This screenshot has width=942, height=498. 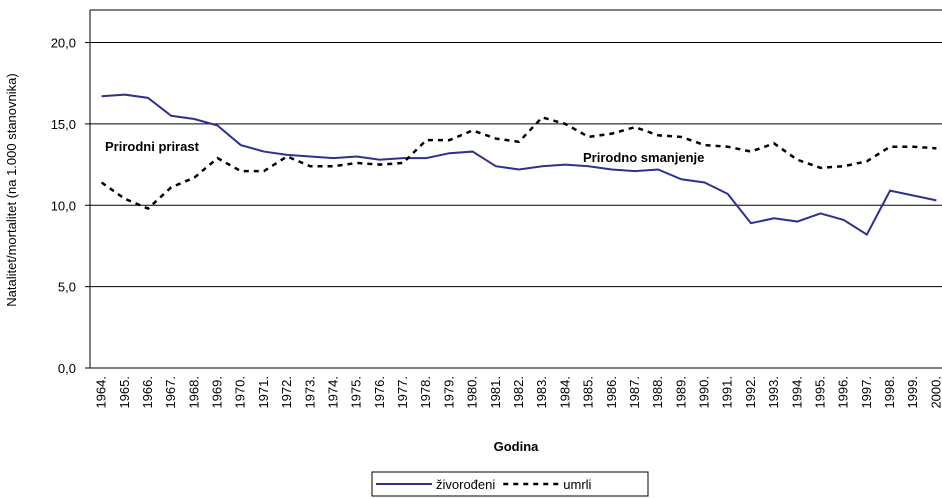 What do you see at coordinates (727, 392) in the screenshot?
I see `x-tick-label: 1991.` at bounding box center [727, 392].